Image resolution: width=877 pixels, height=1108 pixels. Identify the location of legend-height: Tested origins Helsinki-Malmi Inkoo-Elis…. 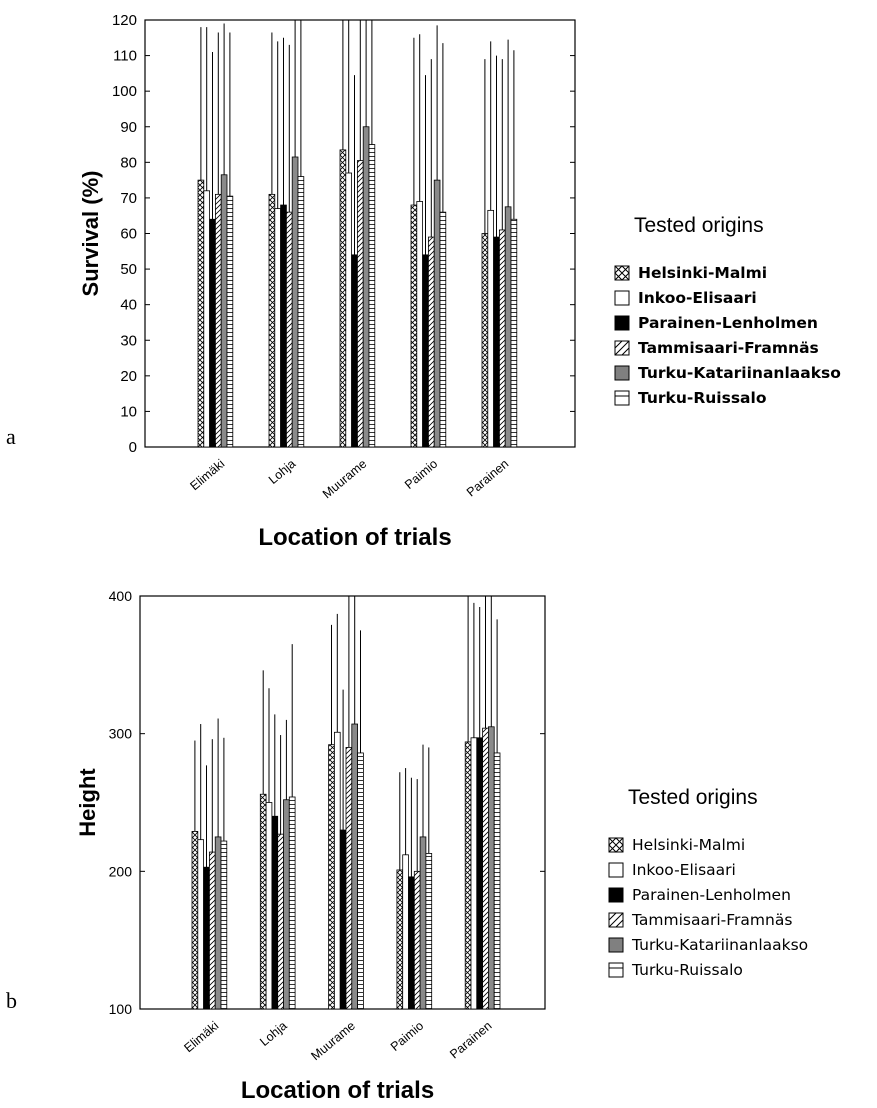
(708, 884).